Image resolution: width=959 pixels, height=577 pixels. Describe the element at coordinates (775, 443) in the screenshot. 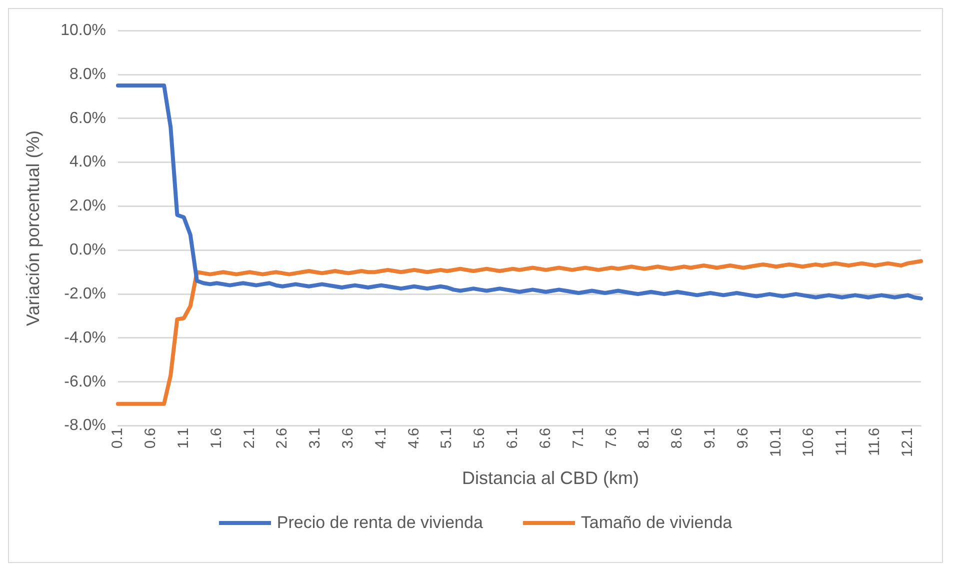

I see `x-tick-label: 10.1` at that location.